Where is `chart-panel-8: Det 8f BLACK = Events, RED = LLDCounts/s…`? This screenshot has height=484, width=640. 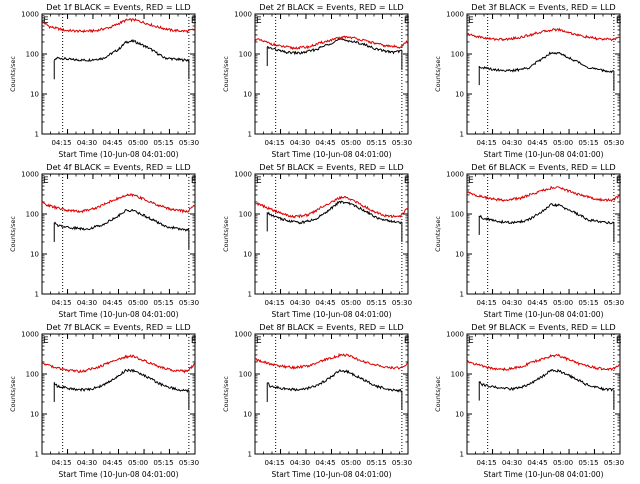
chart-panel-8: Det 8f BLACK = Events, RED = LLDCounts/s… is located at coordinates (317, 400).